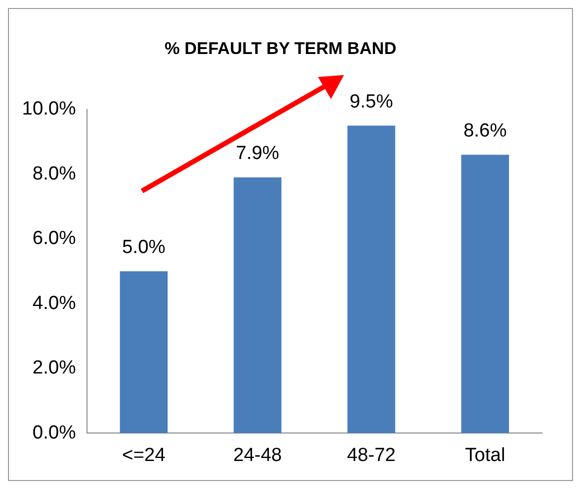  What do you see at coordinates (54, 173) in the screenshot?
I see `y-tick-label: 8.0%` at bounding box center [54, 173].